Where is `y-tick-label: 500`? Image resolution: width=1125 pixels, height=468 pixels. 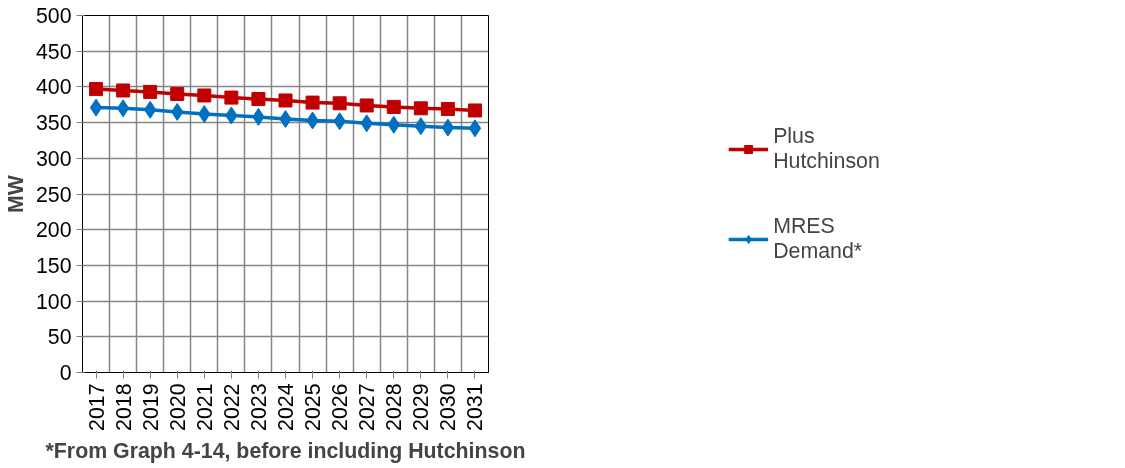 y-tick-label: 500 is located at coordinates (53, 16).